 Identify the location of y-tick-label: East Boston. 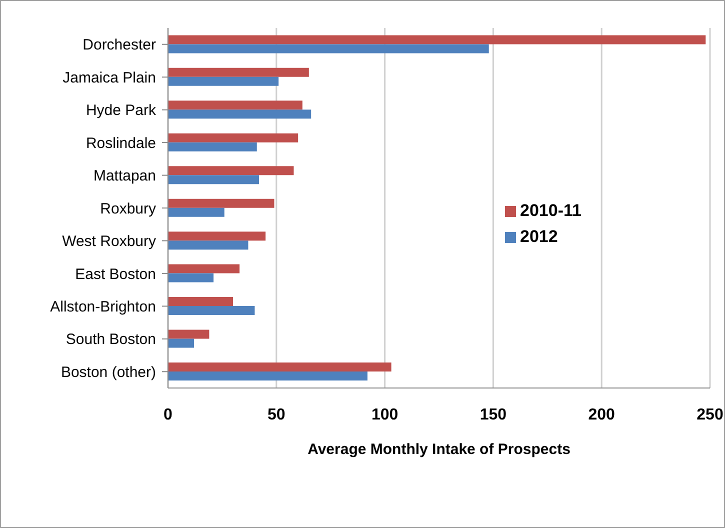
(115, 274).